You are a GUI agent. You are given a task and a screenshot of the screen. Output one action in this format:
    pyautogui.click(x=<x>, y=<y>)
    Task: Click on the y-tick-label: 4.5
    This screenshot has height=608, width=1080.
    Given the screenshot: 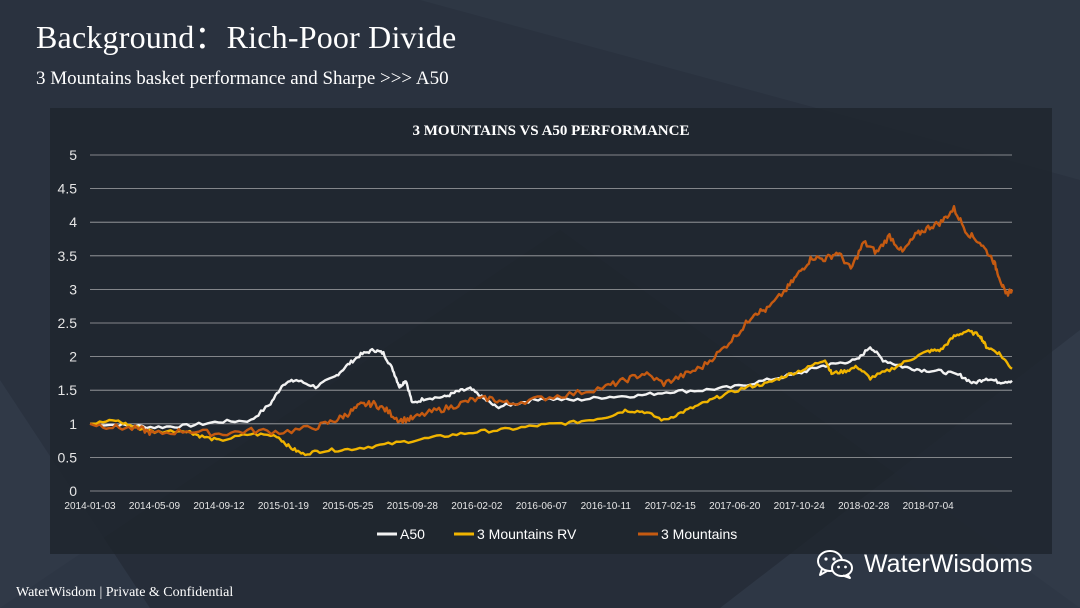 What is the action you would take?
    pyautogui.click(x=68, y=189)
    